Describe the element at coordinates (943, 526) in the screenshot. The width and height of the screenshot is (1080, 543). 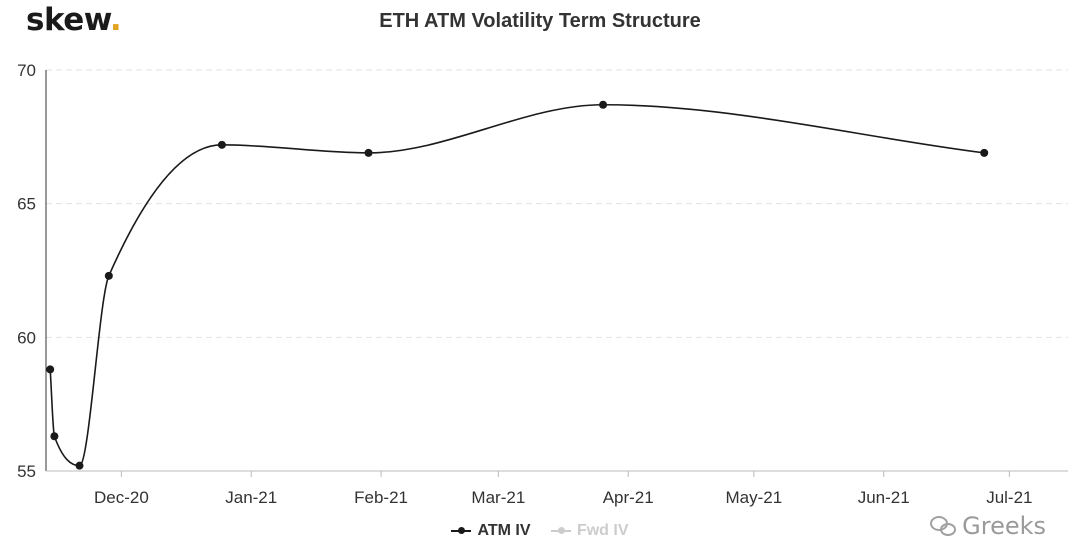
I see `wechat-icon` at that location.